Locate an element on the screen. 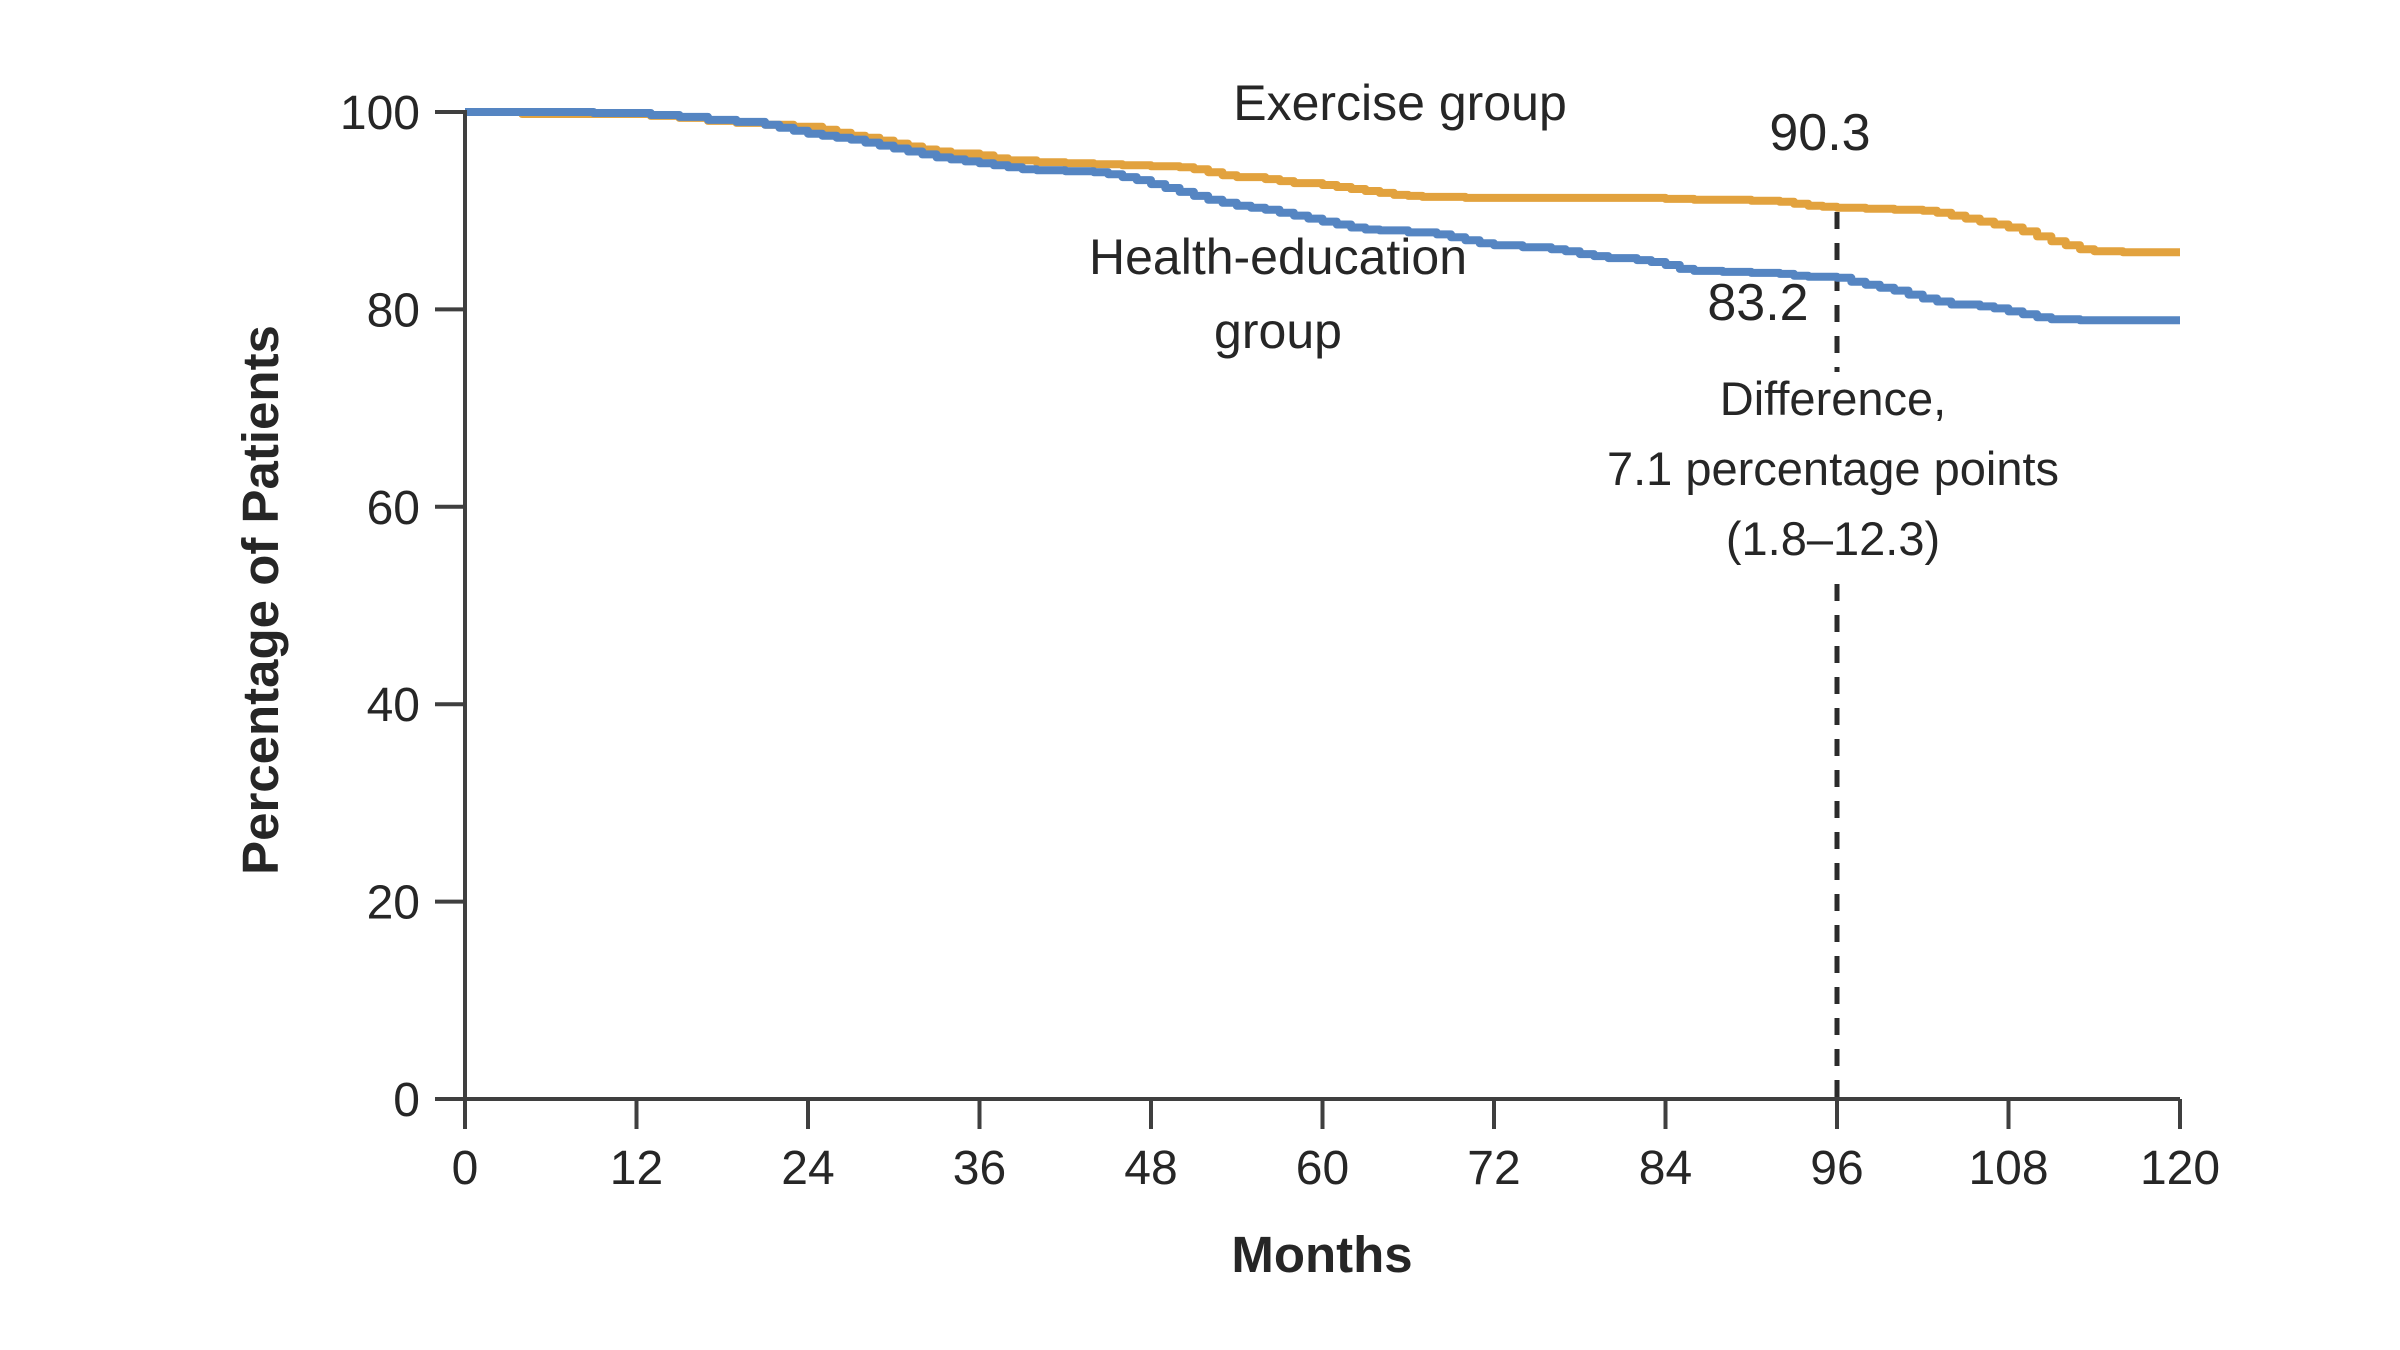 This screenshot has height=1350, width=2400. x-tick-label: 36 is located at coordinates (979, 1168).